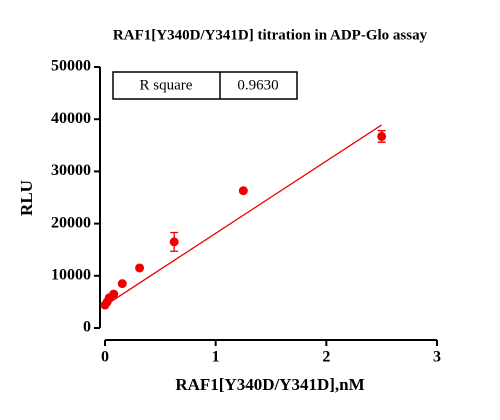 This screenshot has height=420, width=500. I want to click on y-tick-label: 20000, so click(71, 222).